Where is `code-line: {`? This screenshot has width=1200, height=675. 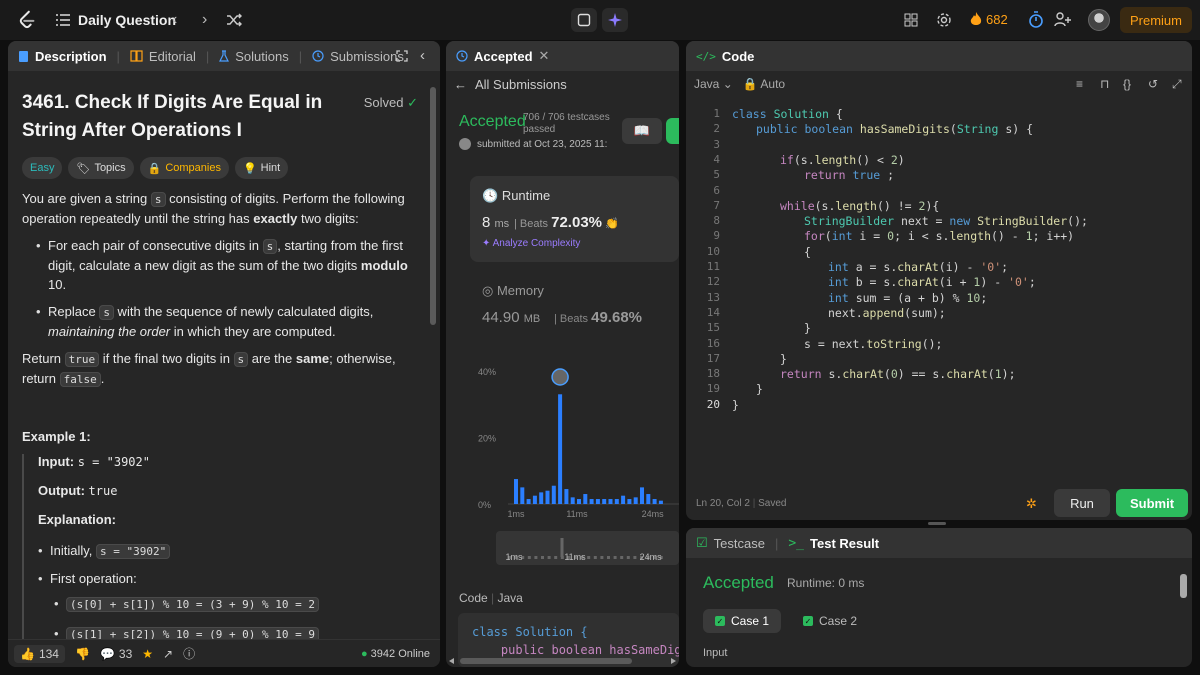 code-line: { is located at coordinates (807, 251).